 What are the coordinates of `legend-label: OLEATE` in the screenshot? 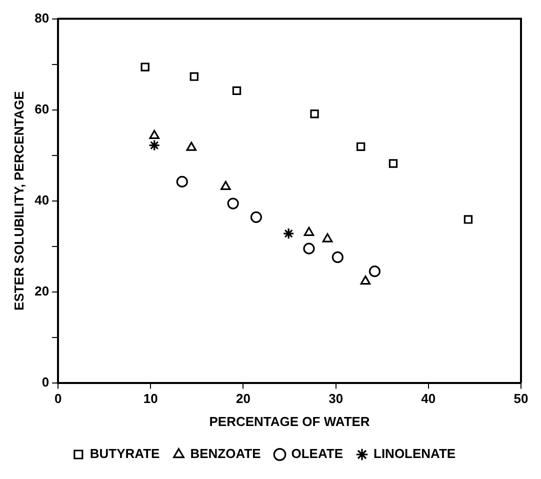 It's located at (317, 454).